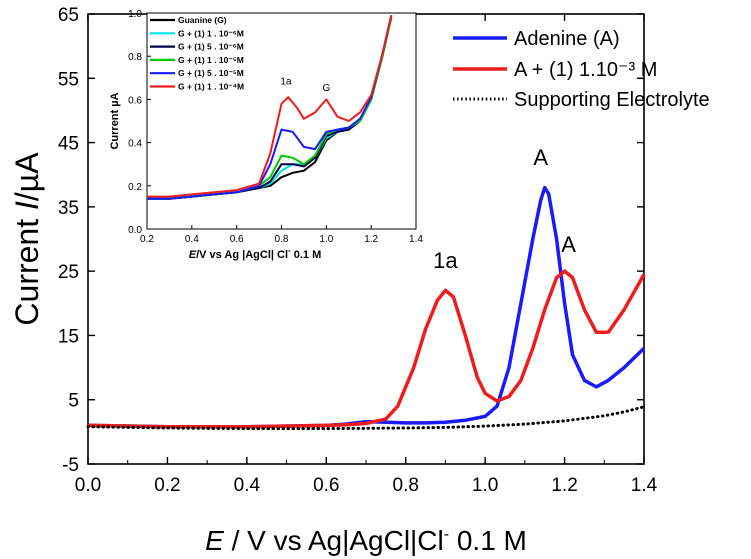  What do you see at coordinates (211, 47) in the screenshot?
I see `inset-legend-label: G + (1) 5 . 10⁻⁶M` at bounding box center [211, 47].